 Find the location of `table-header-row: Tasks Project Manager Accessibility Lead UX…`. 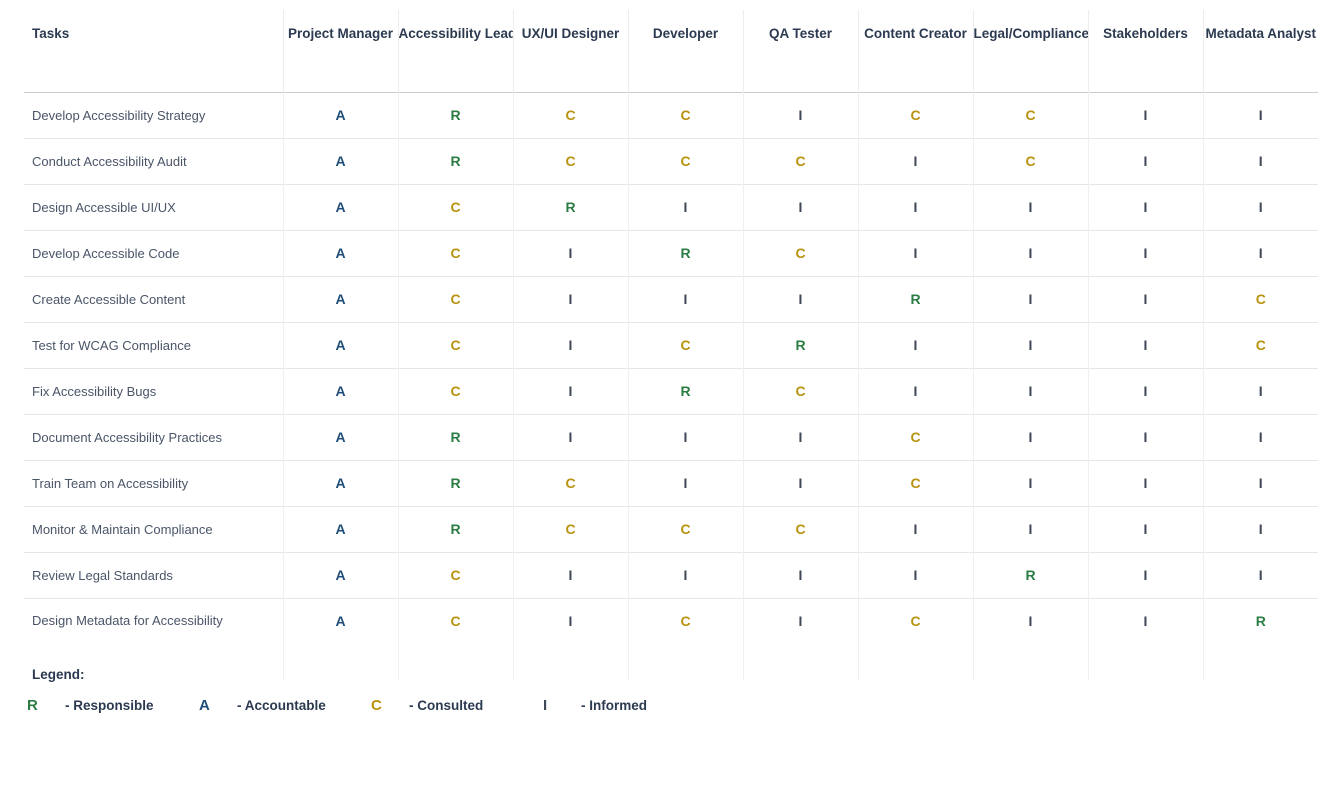

table-header-row: Tasks Project Manager Accessibility Lead UX… is located at coordinates (671, 51).